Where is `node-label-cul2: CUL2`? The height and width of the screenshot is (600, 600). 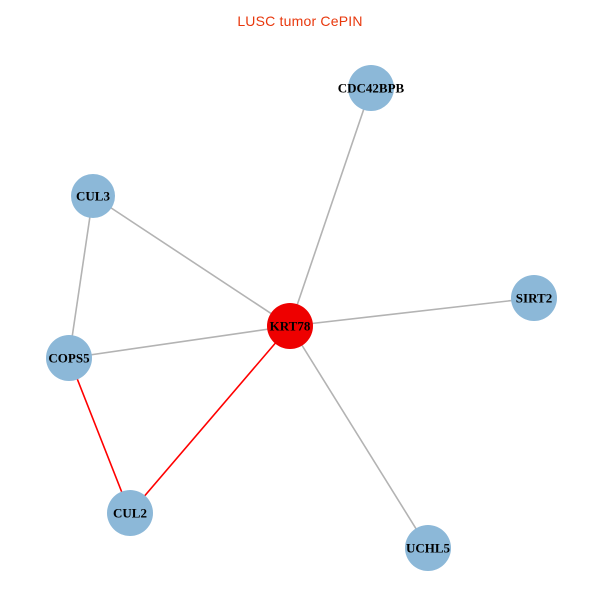 node-label-cul2: CUL2 is located at coordinates (130, 513).